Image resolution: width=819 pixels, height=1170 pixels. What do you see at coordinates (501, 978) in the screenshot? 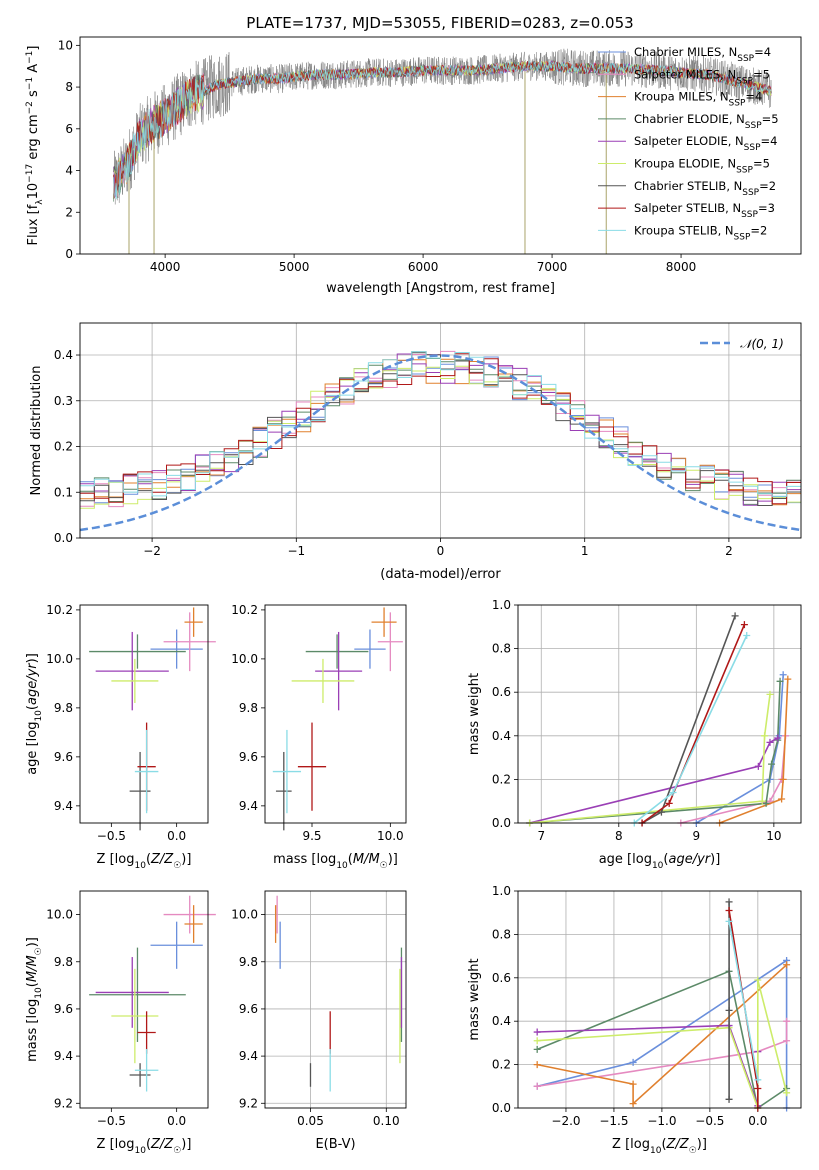
I see `y-tick-label: 0.6` at bounding box center [501, 978].